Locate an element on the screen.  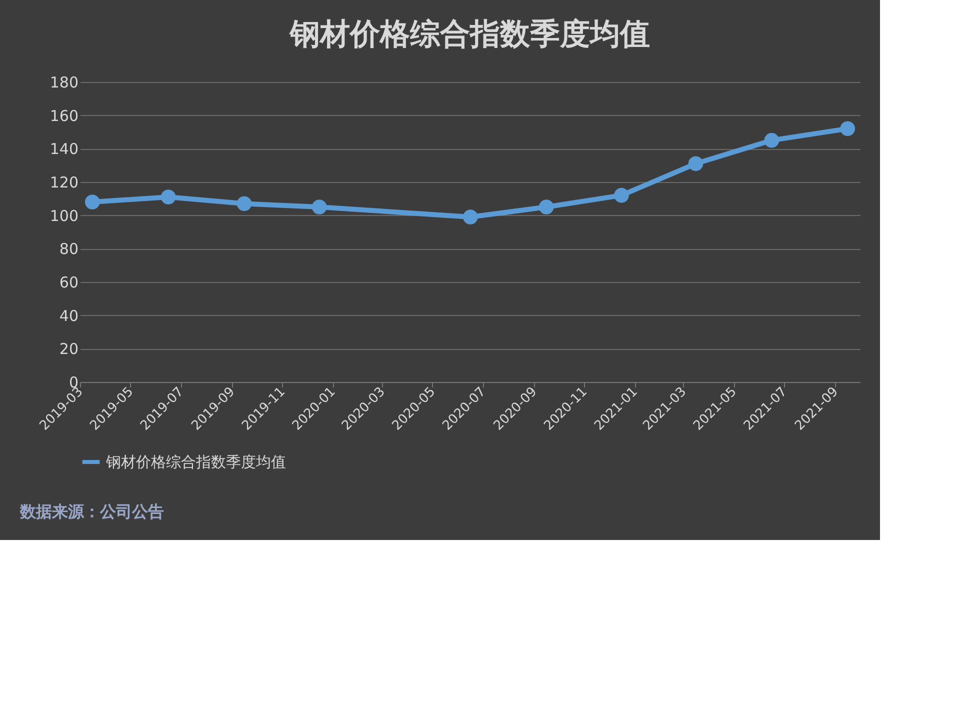
y-tick-label: 60 is located at coordinates (68, 283).